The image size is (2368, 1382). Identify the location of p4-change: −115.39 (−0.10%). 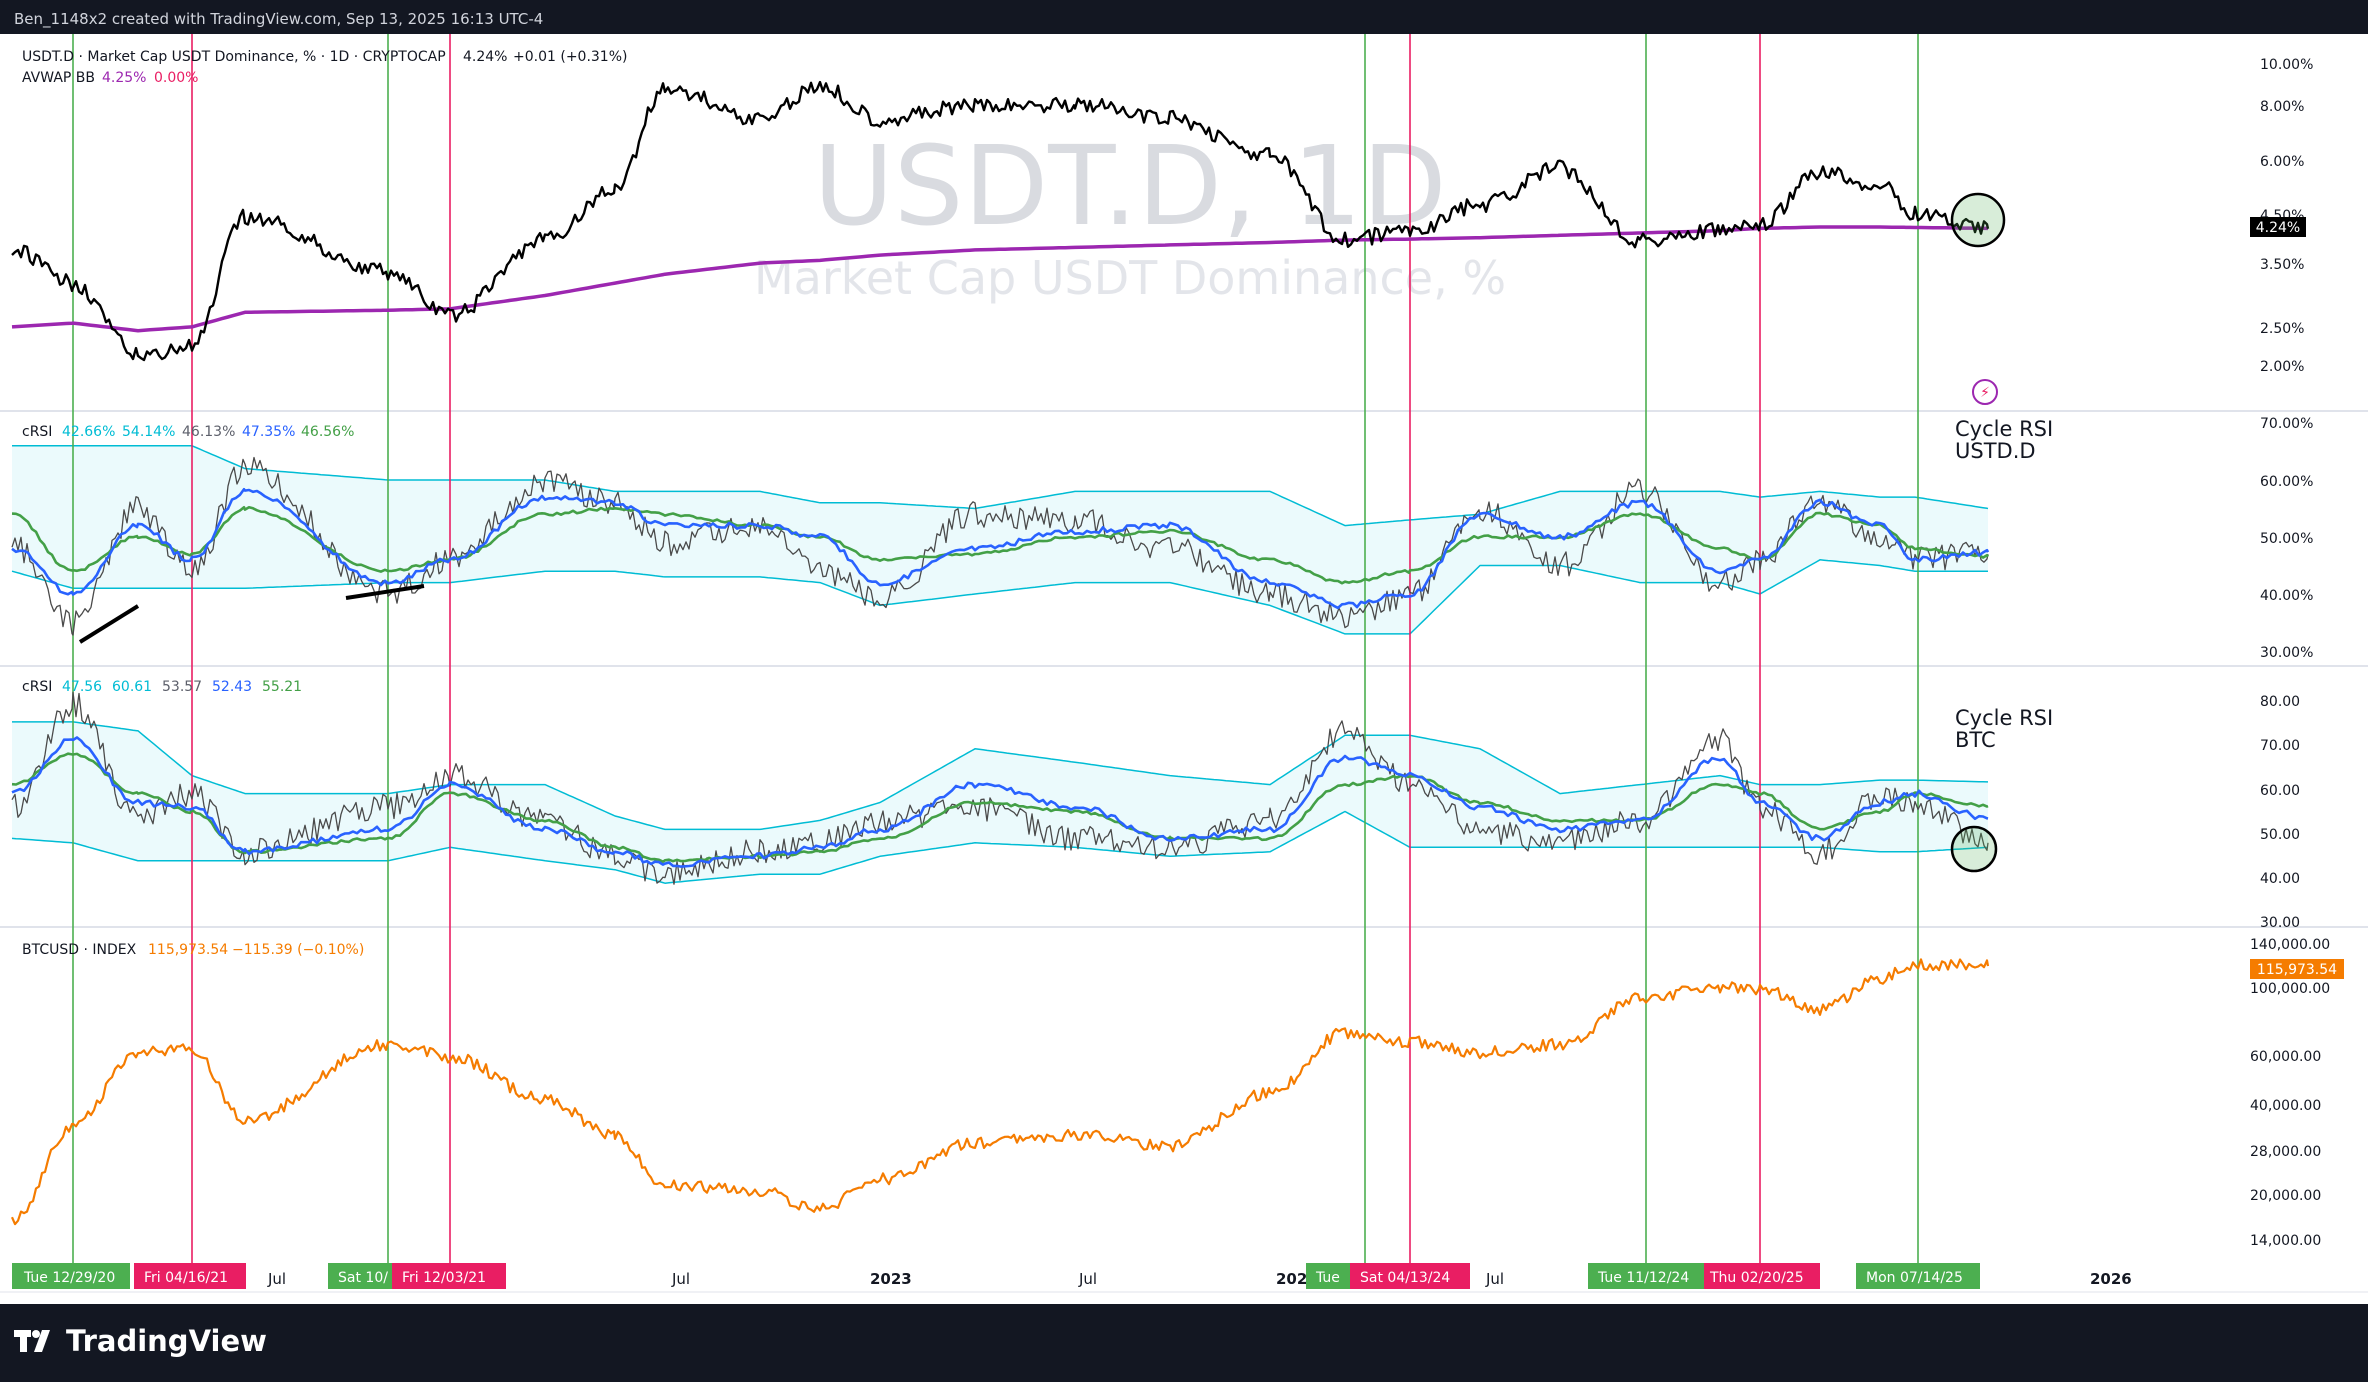
(298, 950).